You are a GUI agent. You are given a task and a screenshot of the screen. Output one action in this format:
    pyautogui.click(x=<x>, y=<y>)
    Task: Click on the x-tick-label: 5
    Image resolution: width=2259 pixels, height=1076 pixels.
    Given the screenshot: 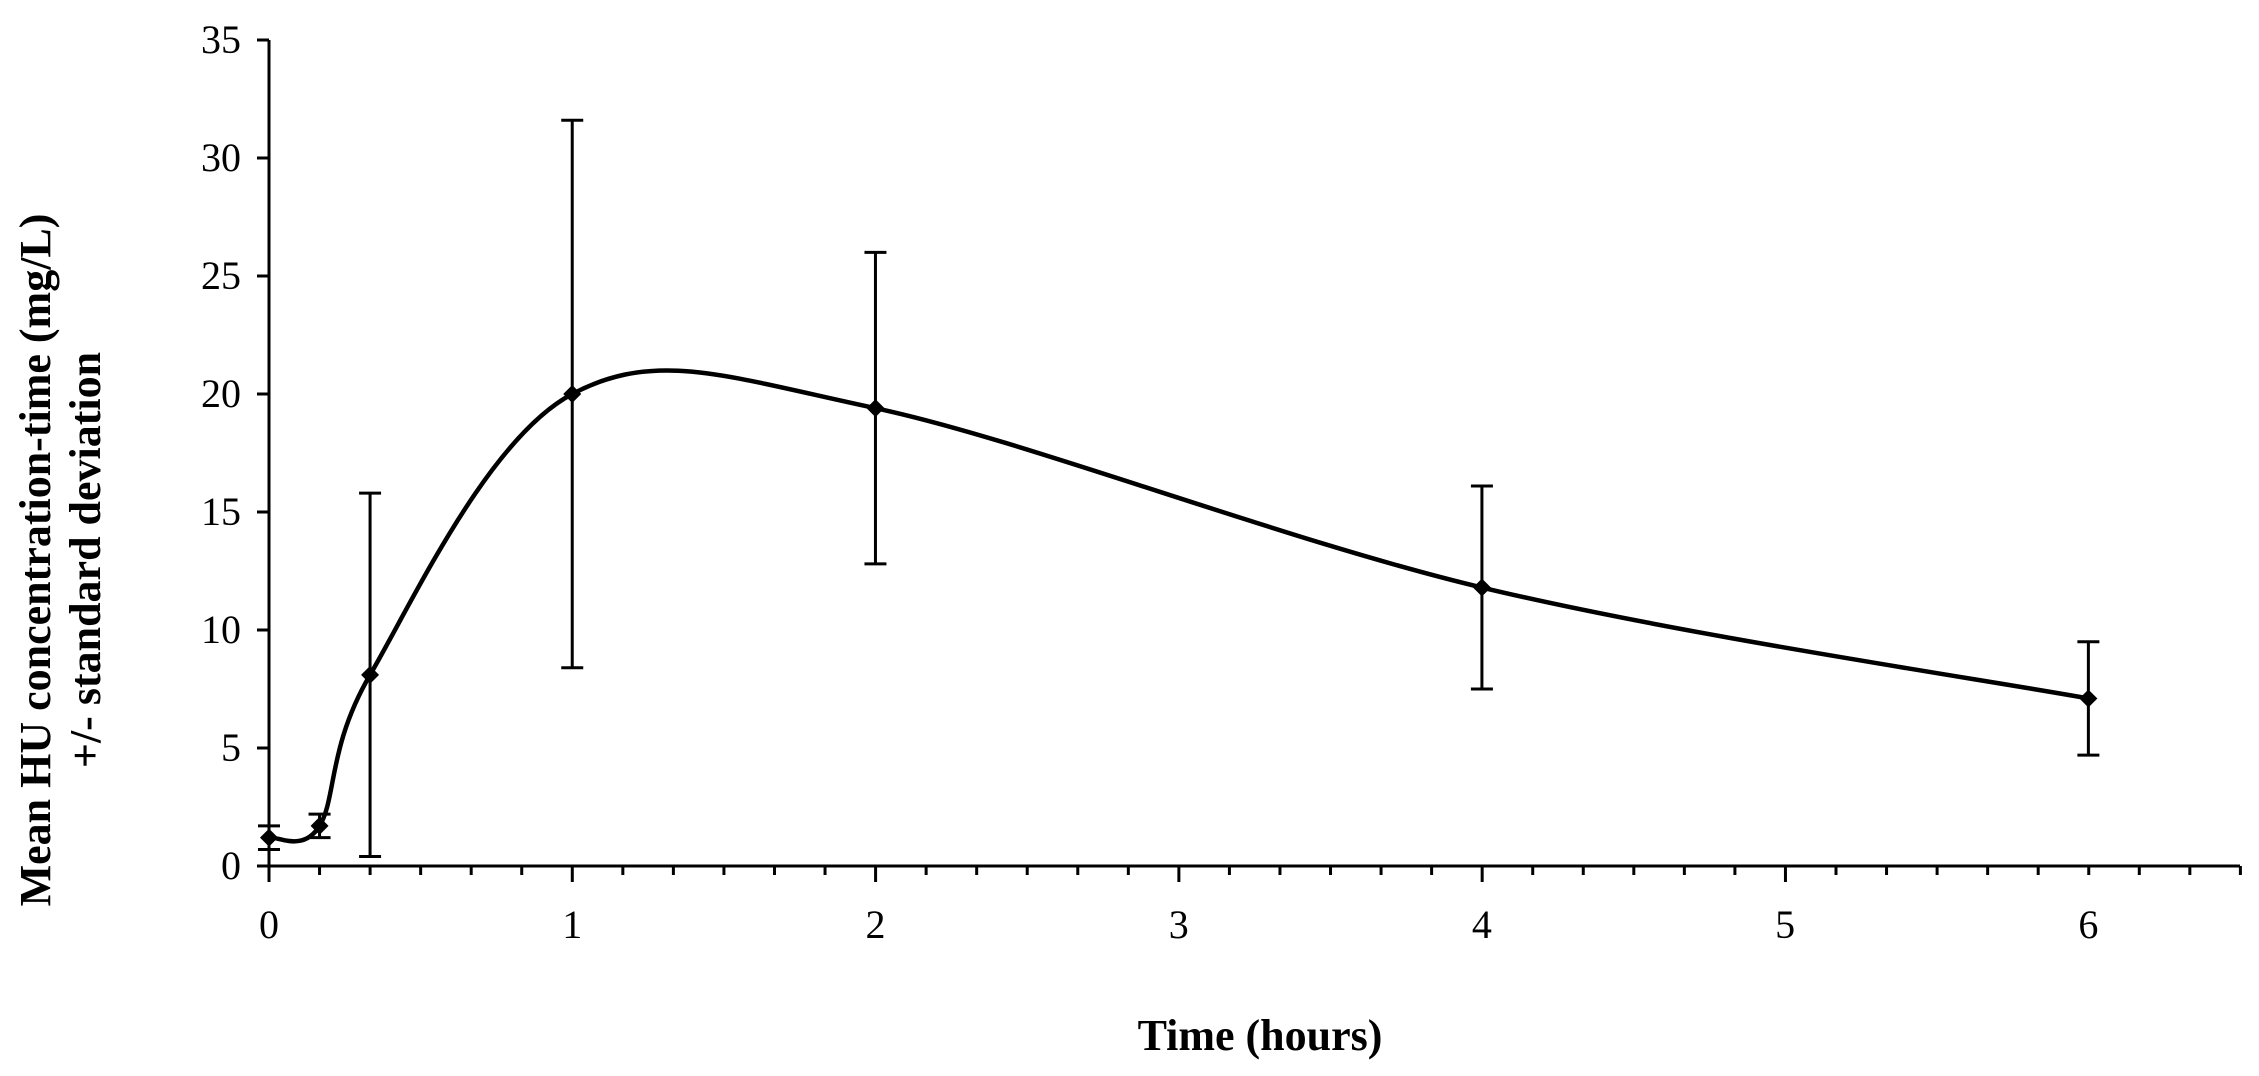 What is the action you would take?
    pyautogui.click(x=1785, y=924)
    